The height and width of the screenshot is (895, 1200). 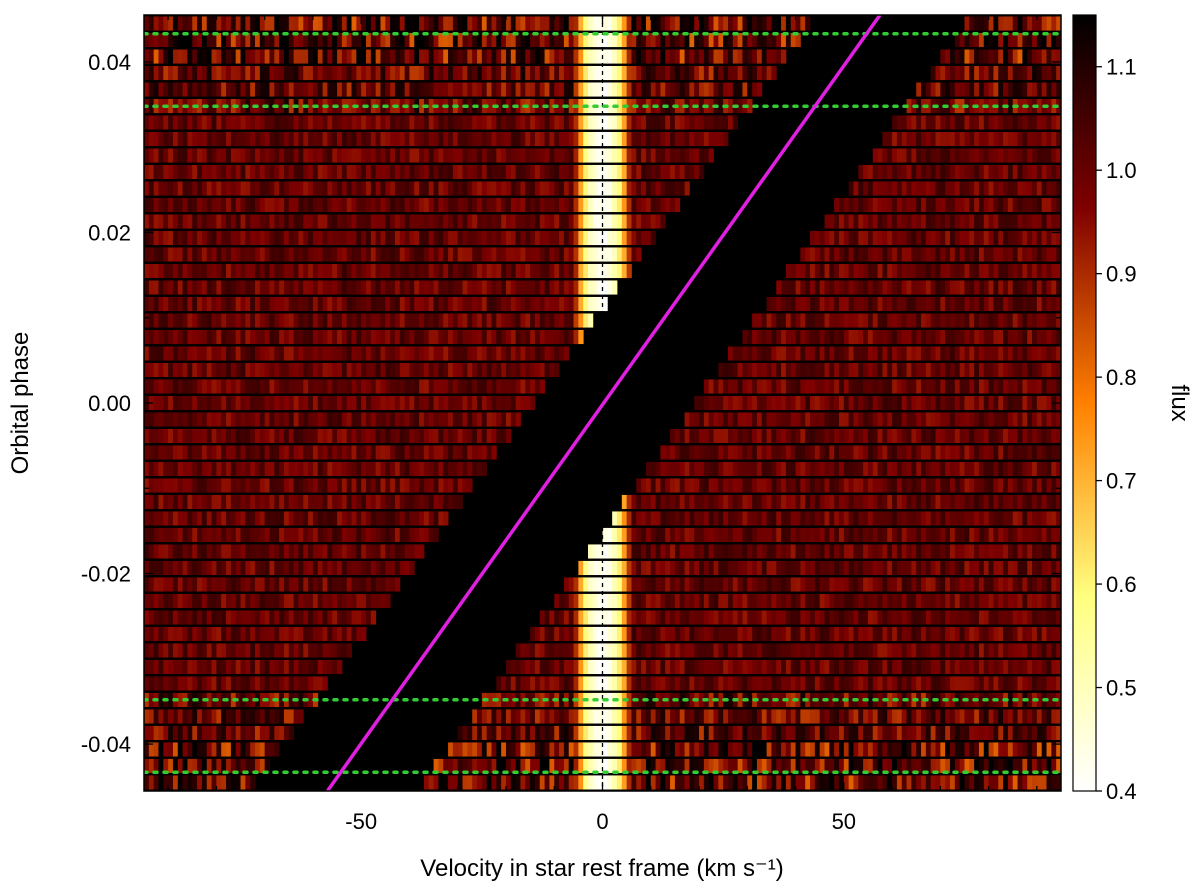 I want to click on exposure-row, so click(x=602, y=584).